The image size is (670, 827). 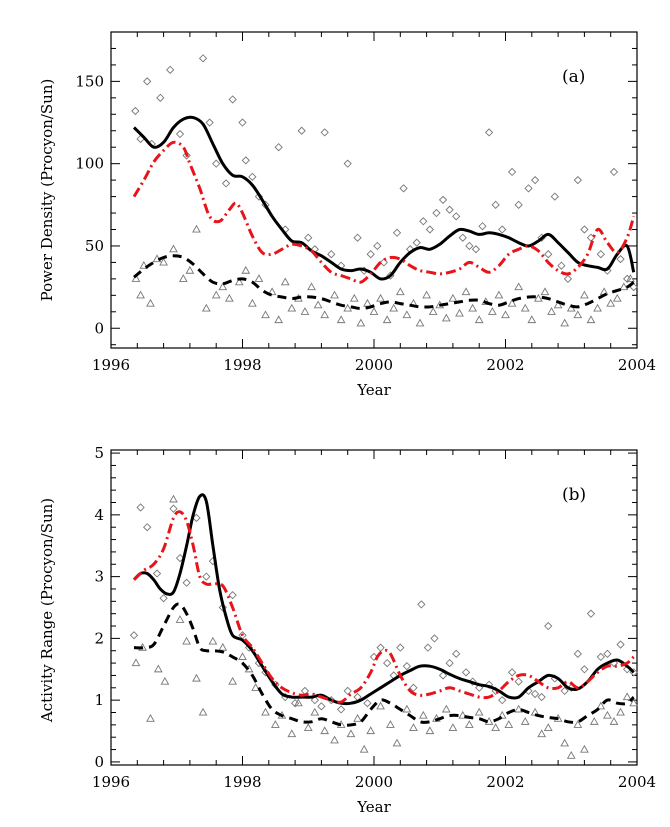 What do you see at coordinates (505, 365) in the screenshot?
I see `panel-a-xtick-label: 2002` at bounding box center [505, 365].